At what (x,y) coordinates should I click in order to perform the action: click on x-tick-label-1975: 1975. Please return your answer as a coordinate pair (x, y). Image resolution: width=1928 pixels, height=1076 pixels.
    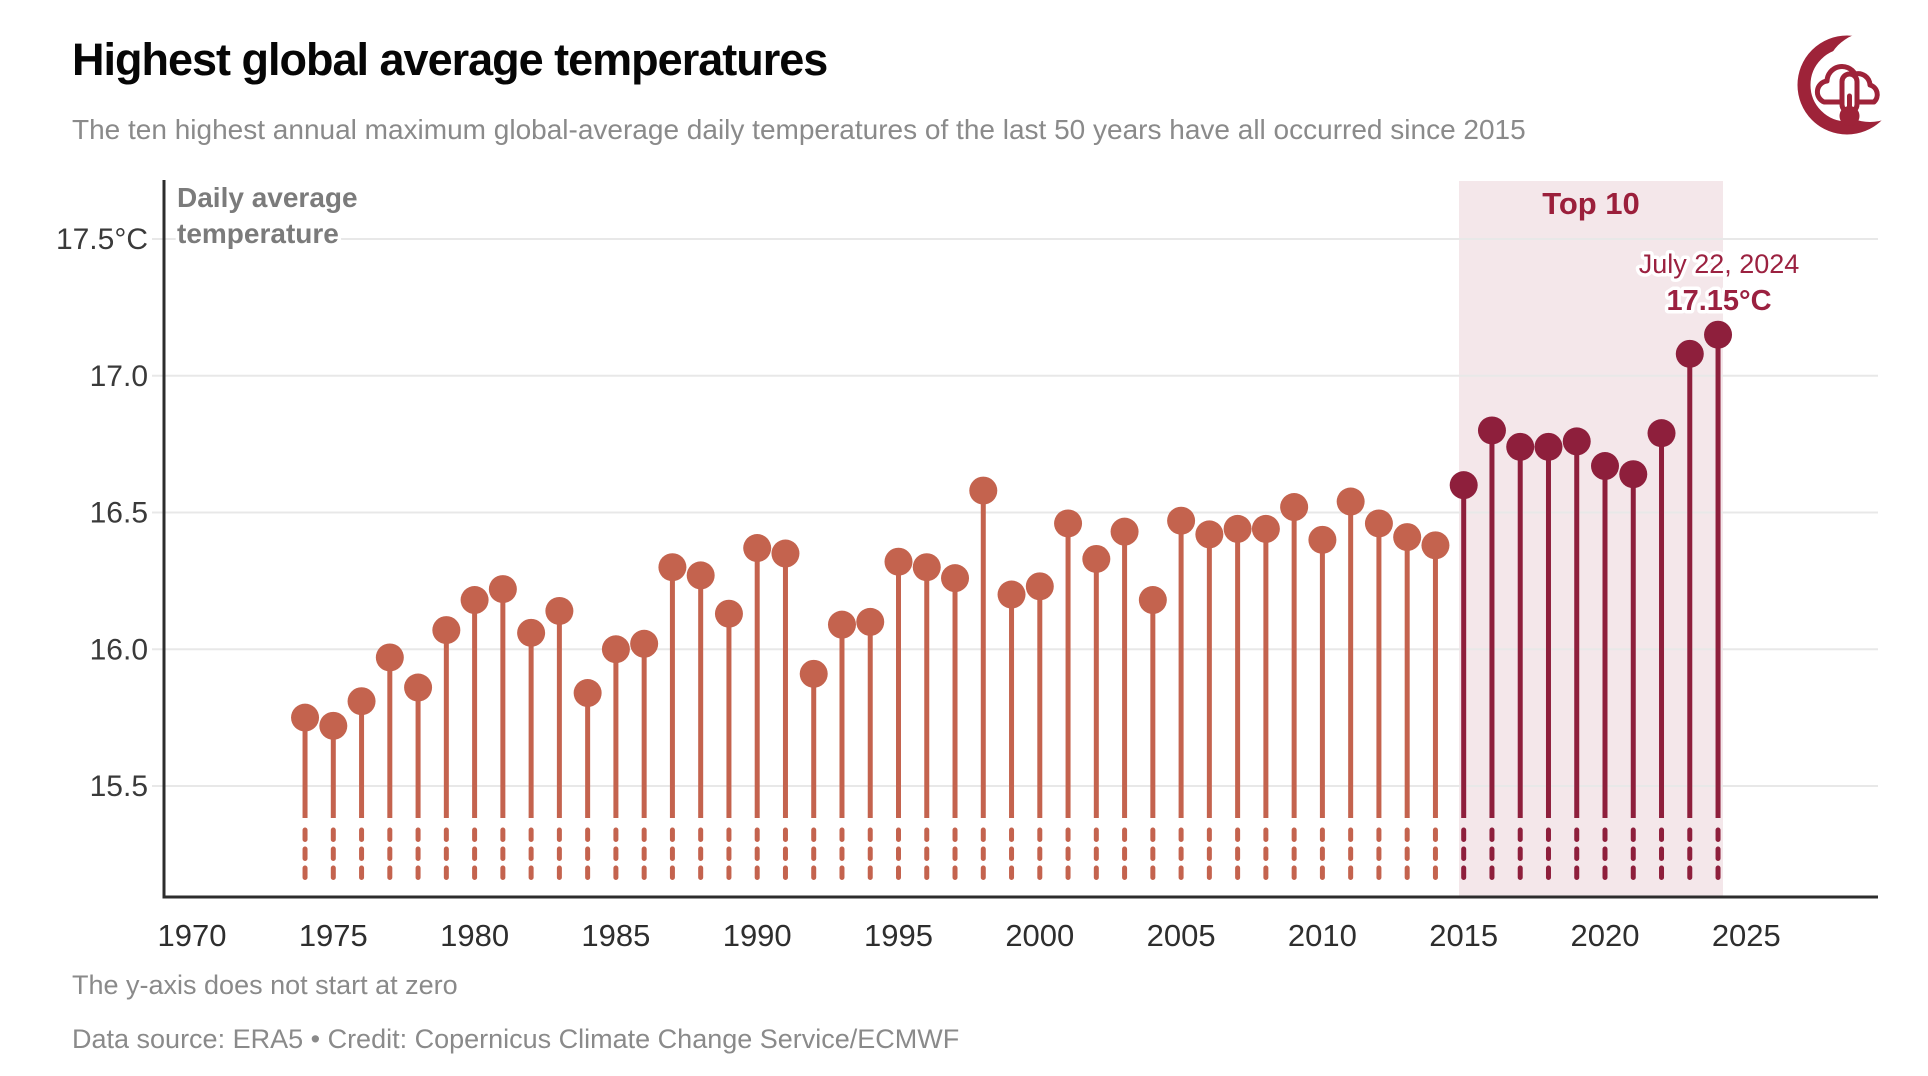
    Looking at the image, I should click on (333, 935).